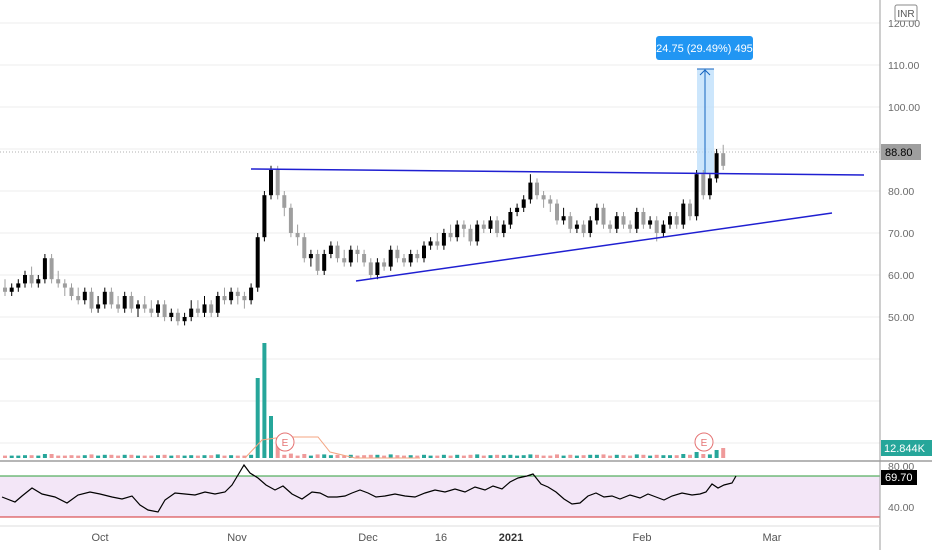 Image resolution: width=932 pixels, height=550 pixels. Describe the element at coordinates (901, 152) in the screenshot. I see `last-price-label-bg` at that location.